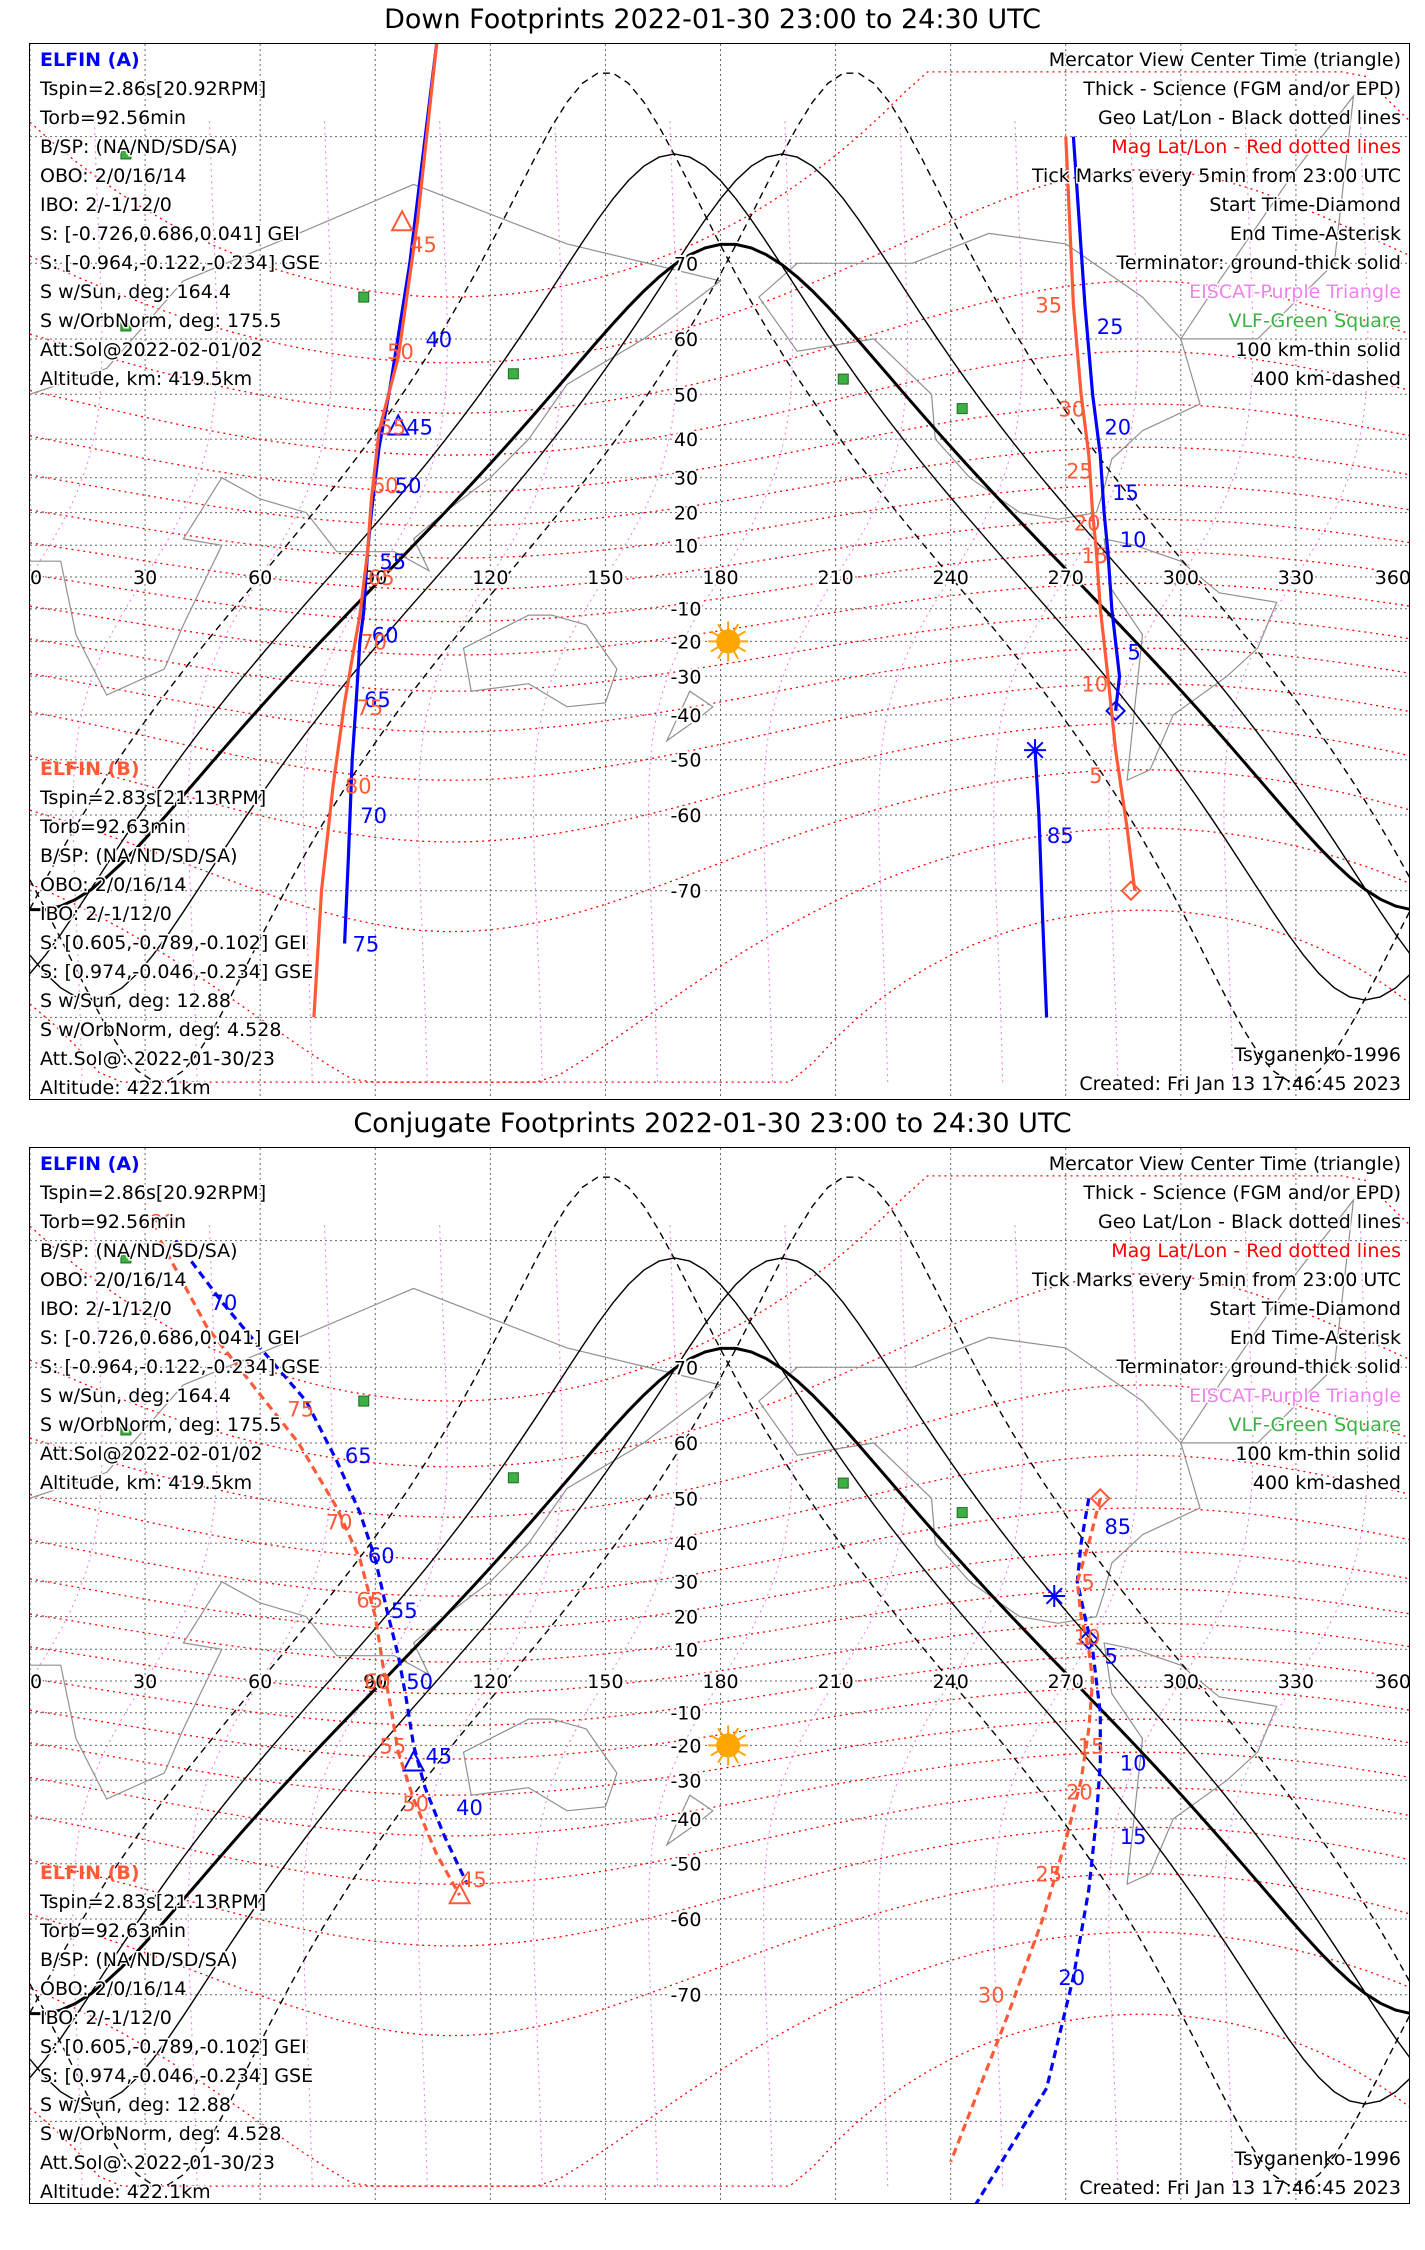 Image resolution: width=1425 pixels, height=2250 pixels. I want to click on lat-tick-label: -60, so click(685, 816).